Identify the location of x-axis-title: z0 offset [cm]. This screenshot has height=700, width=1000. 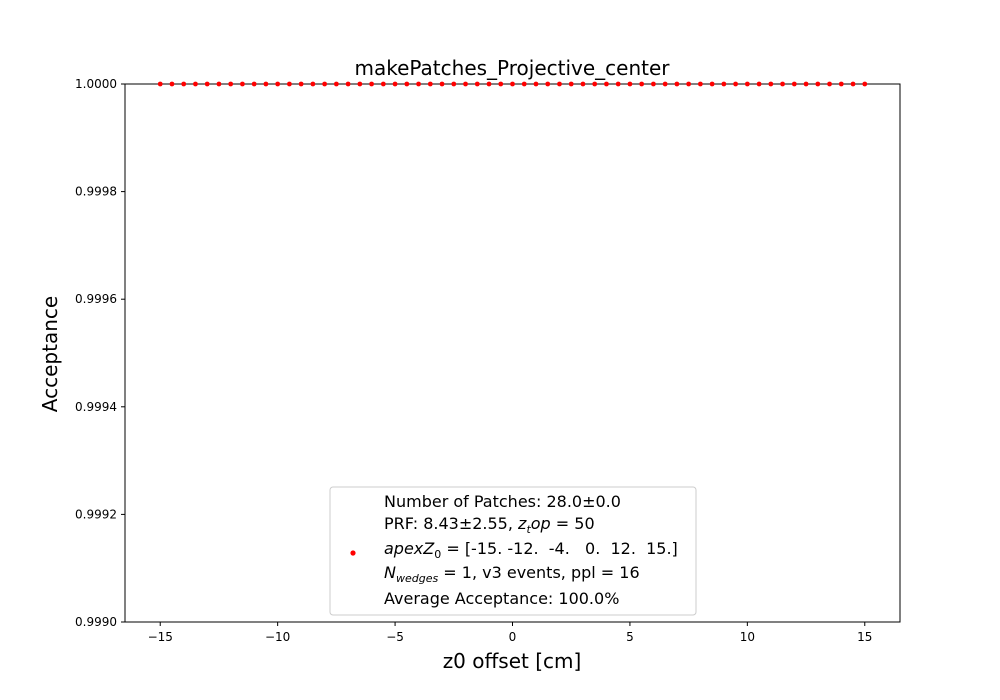
(512, 661).